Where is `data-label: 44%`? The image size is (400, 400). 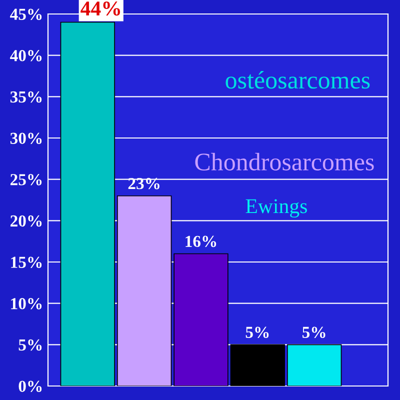
data-label: 44% is located at coordinates (100, 8).